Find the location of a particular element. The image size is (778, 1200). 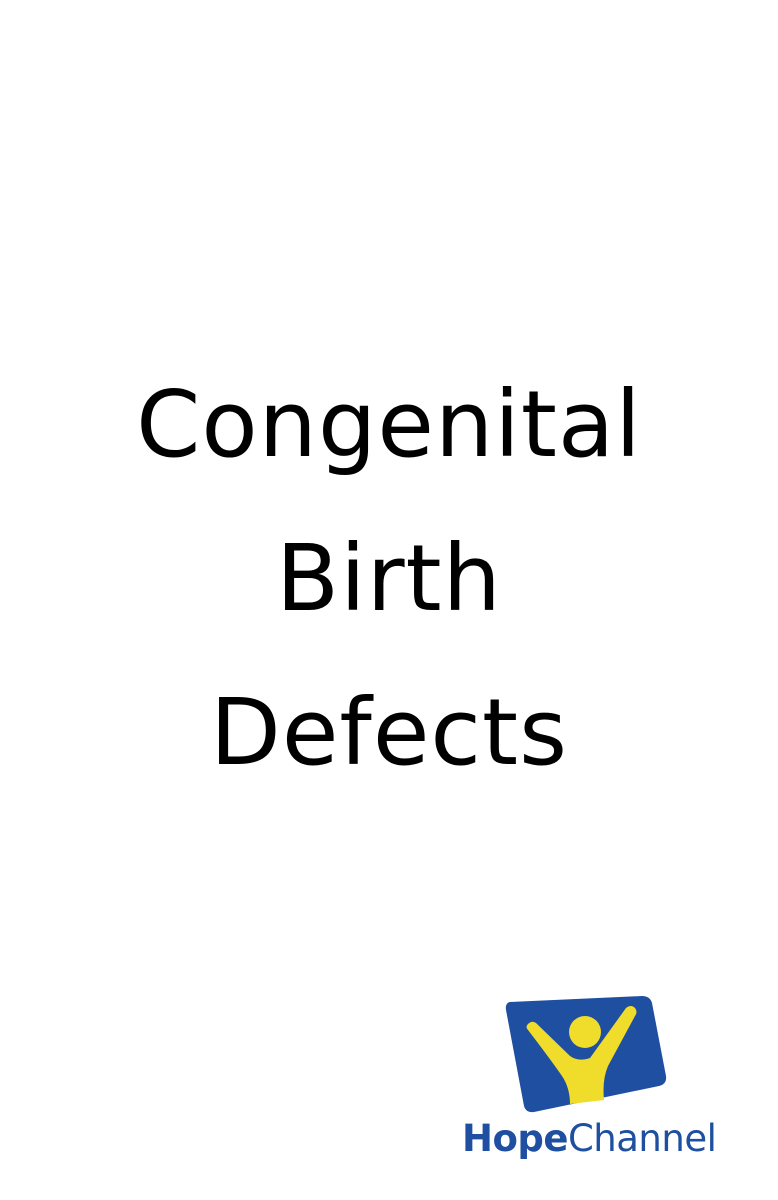

hope-channel-logo: HopeChannel is located at coordinates (589, 1081).